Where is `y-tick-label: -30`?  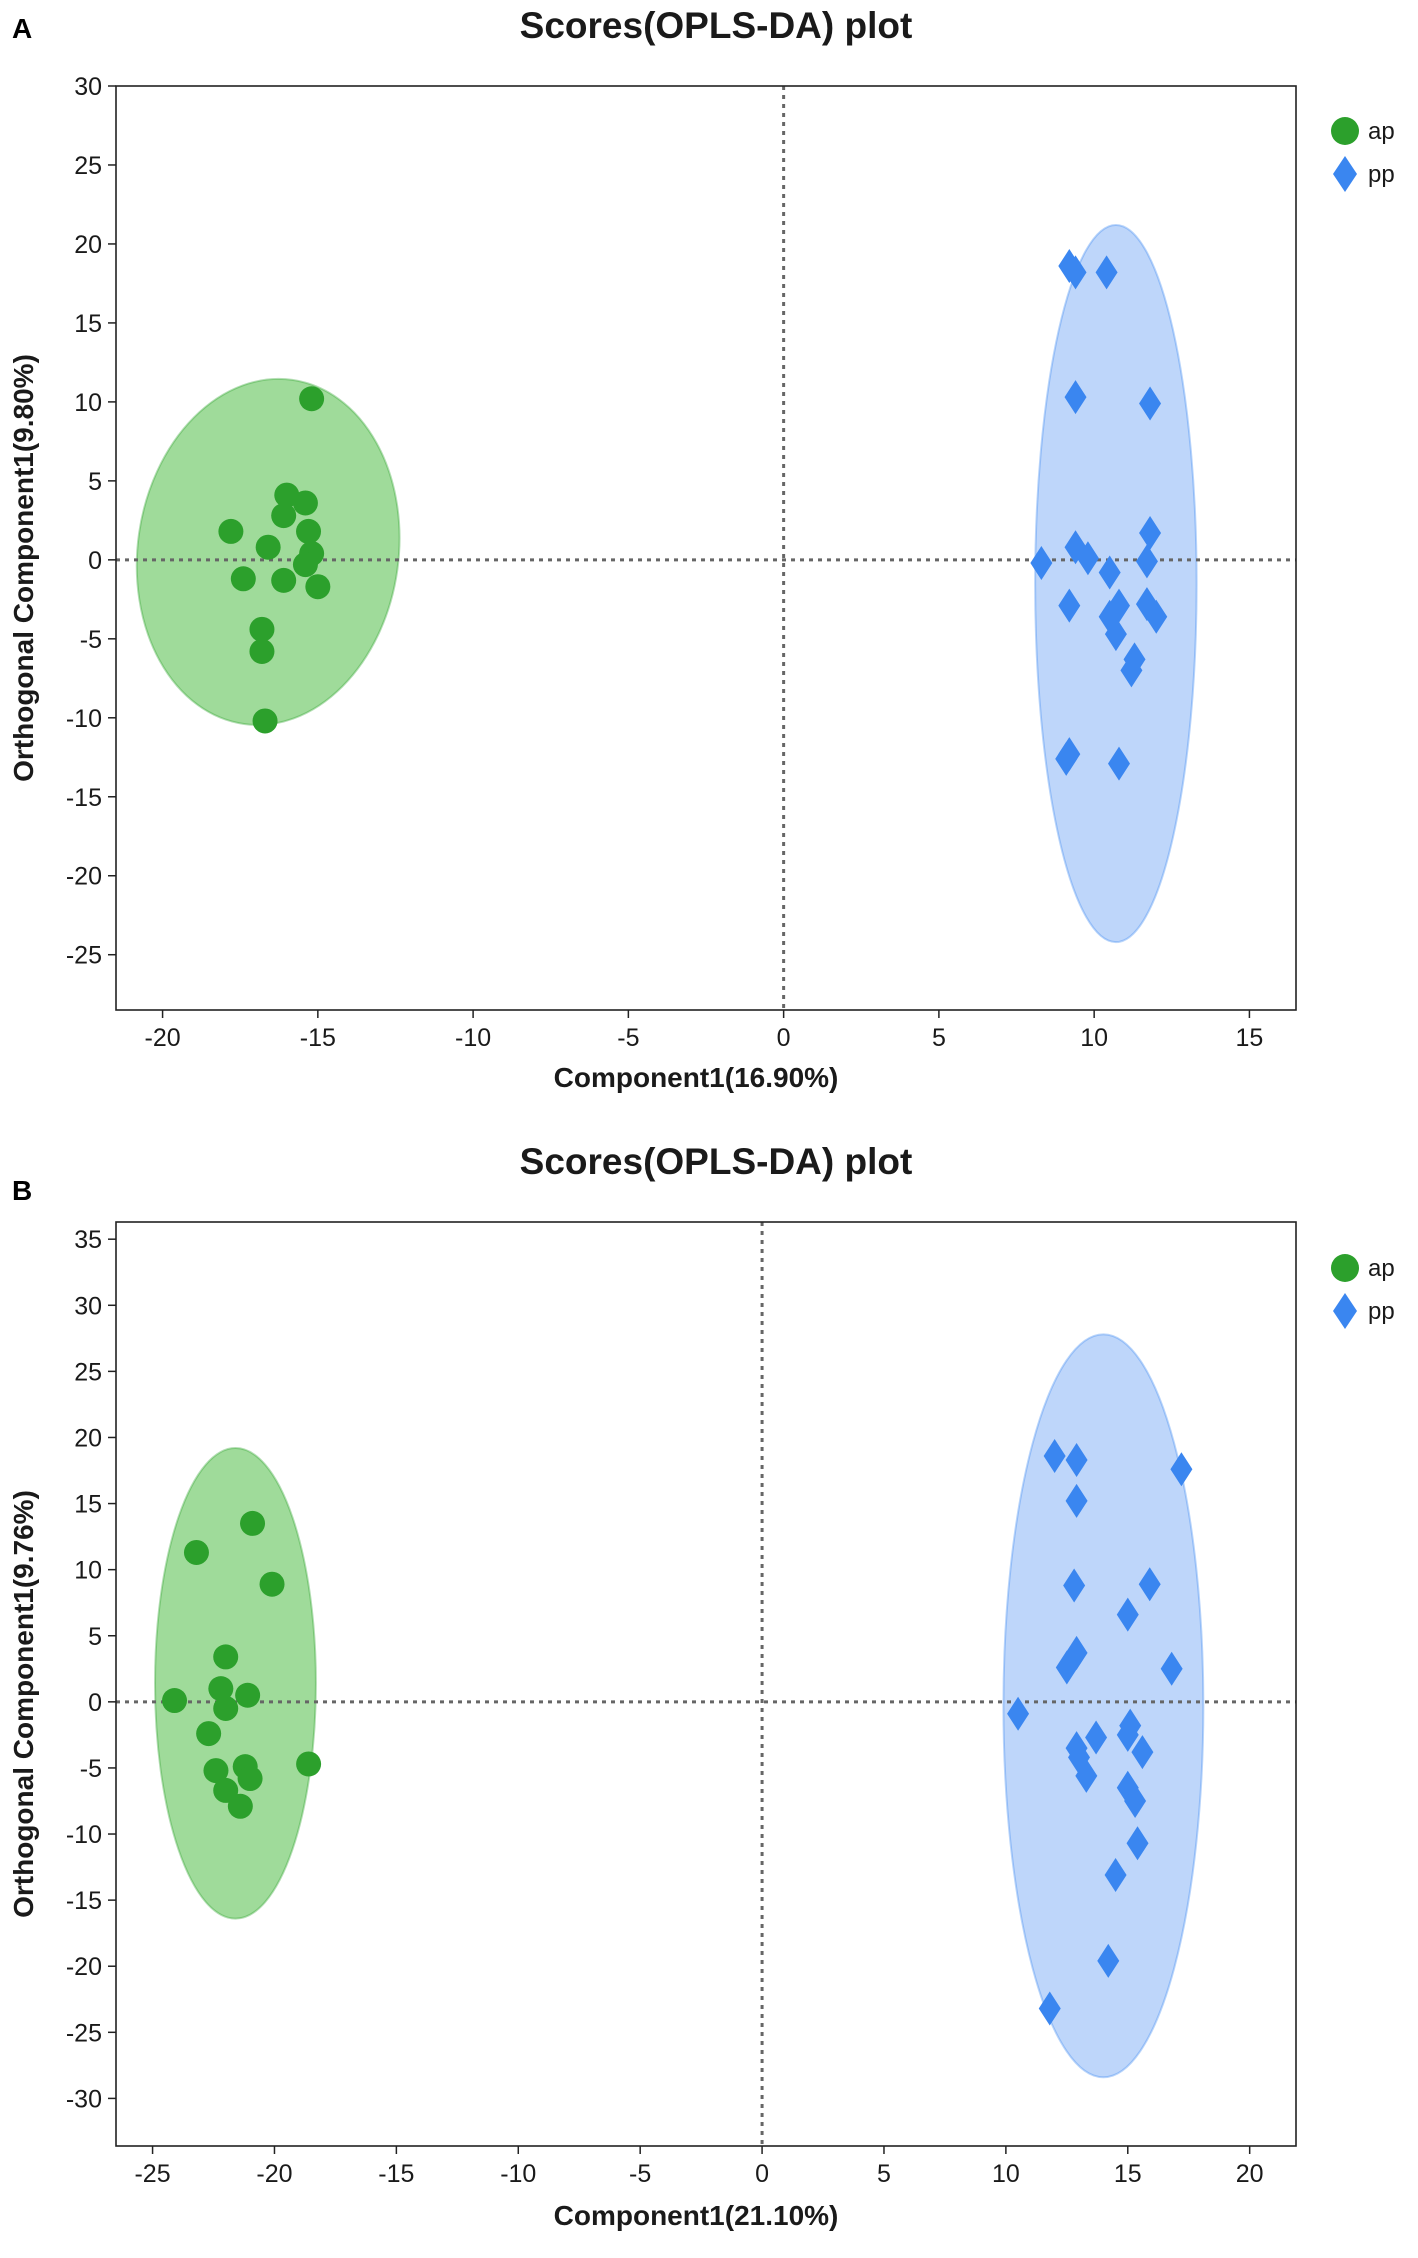
y-tick-label: -30 is located at coordinates (84, 2099).